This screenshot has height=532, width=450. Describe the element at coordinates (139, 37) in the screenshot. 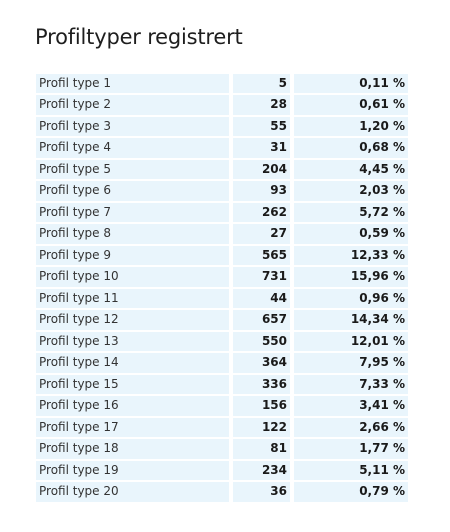

I see `page-title: Profiltyper registrert` at that location.